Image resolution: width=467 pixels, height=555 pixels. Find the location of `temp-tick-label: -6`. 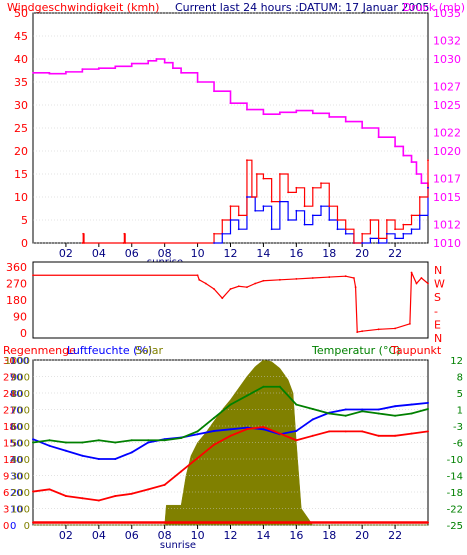

temp-tick-label: -6 is located at coordinates (458, 444).